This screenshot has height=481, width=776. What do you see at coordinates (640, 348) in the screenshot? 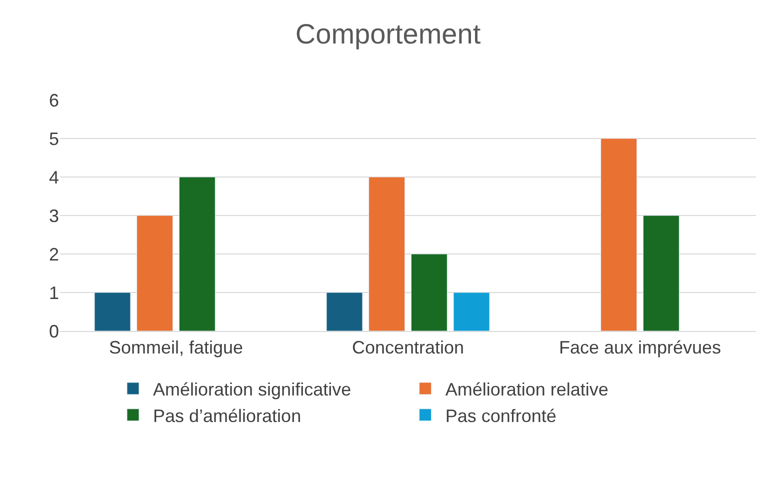
I see `x-tick-label: Face aux imprévues` at bounding box center [640, 348].